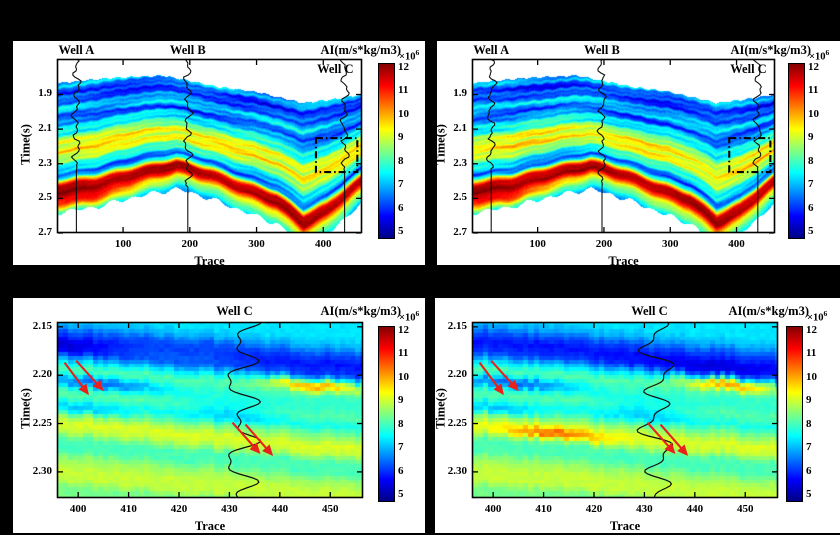  What do you see at coordinates (45, 162) in the screenshot?
I see `y-tick-label: 2.3` at bounding box center [45, 162].